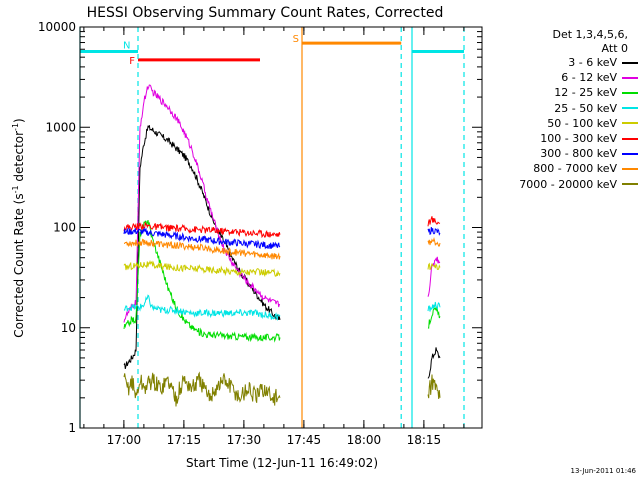  I want to click on x-tick-label-3: 17:45, so click(304, 440).